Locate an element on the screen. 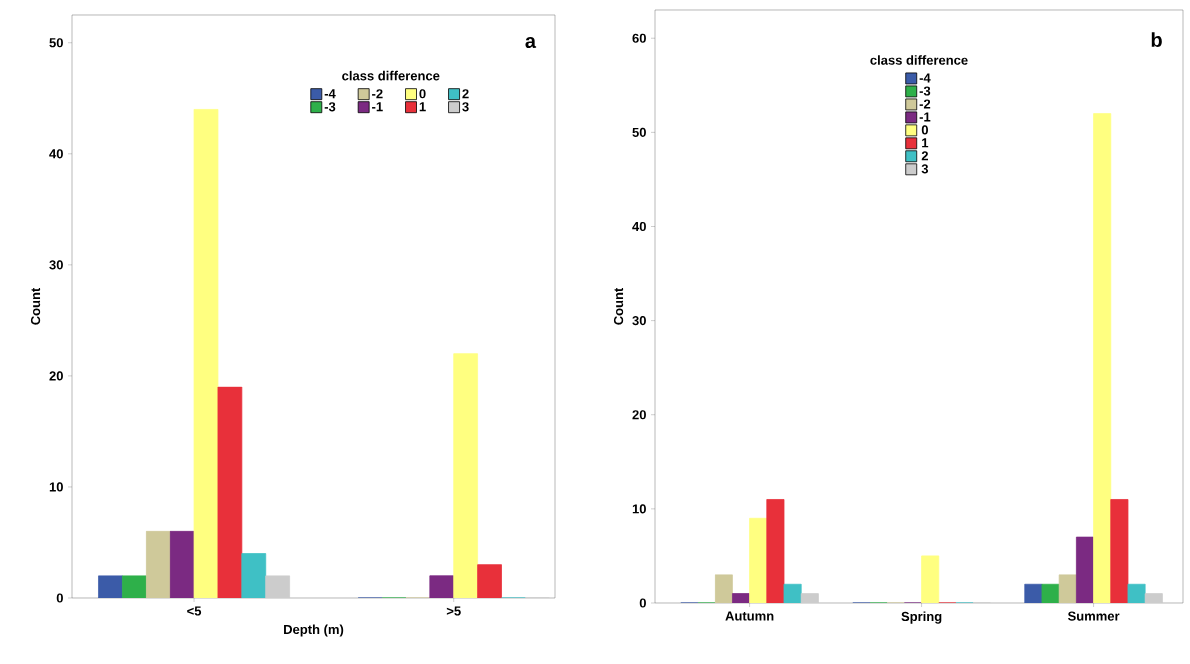 Image resolution: width=1190 pixels, height=664 pixels. annotation: b is located at coordinates (1156, 39).